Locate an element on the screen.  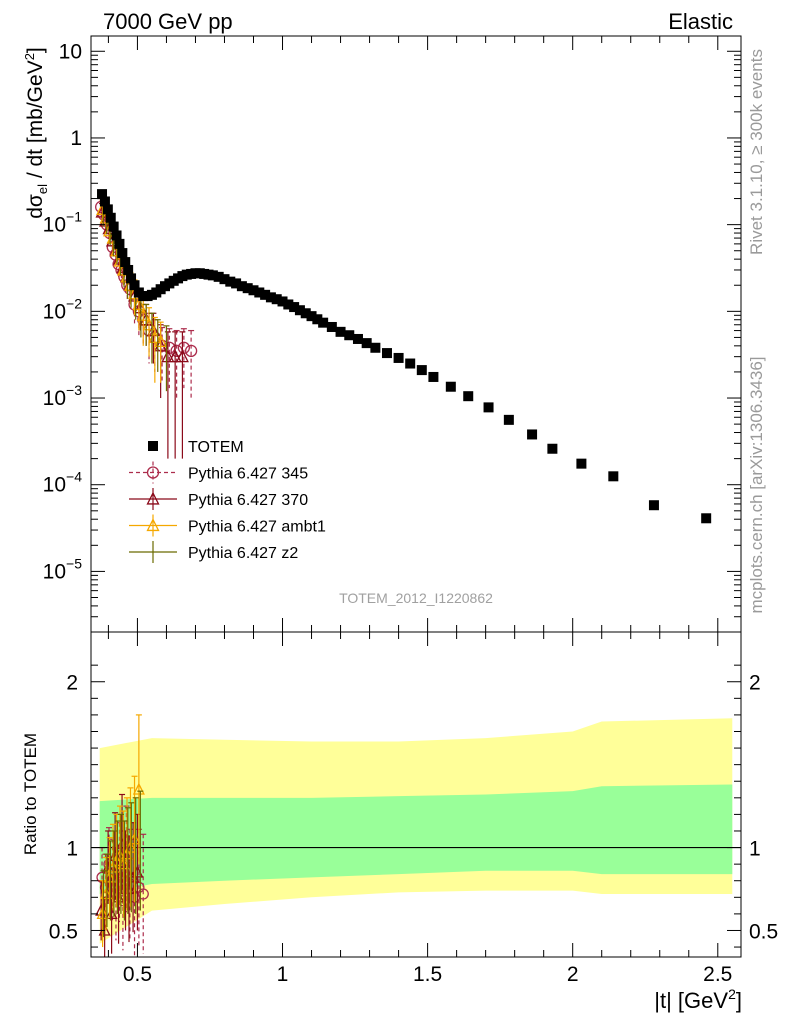
legend-label: TOTEM is located at coordinates (216, 447).